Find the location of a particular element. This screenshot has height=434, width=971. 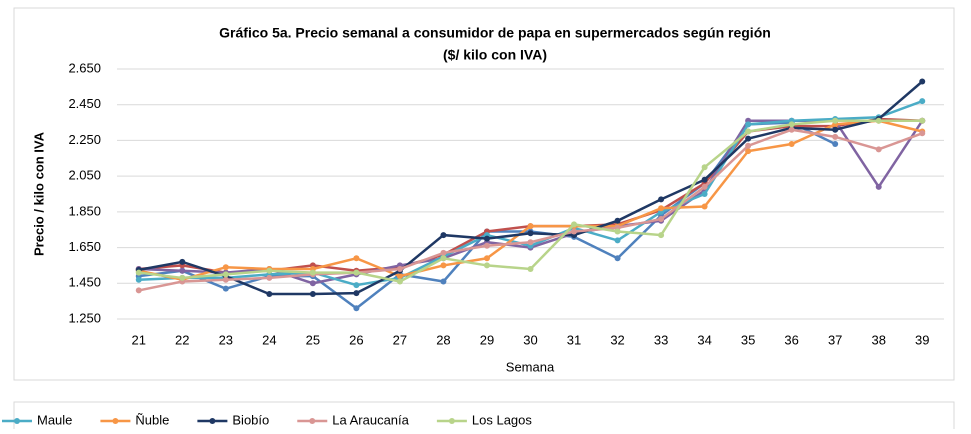

x-tick-label: 22 is located at coordinates (182, 339).